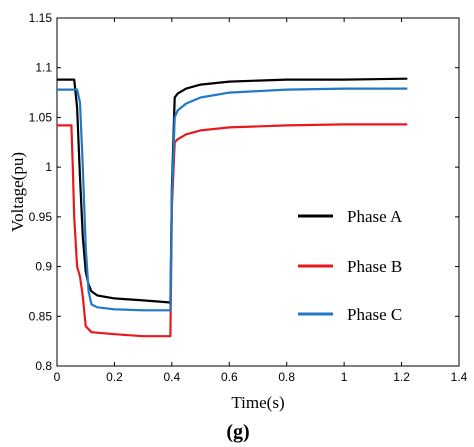 The height and width of the screenshot is (447, 474). Describe the element at coordinates (375, 216) in the screenshot. I see `legend-label: Phase A` at that location.